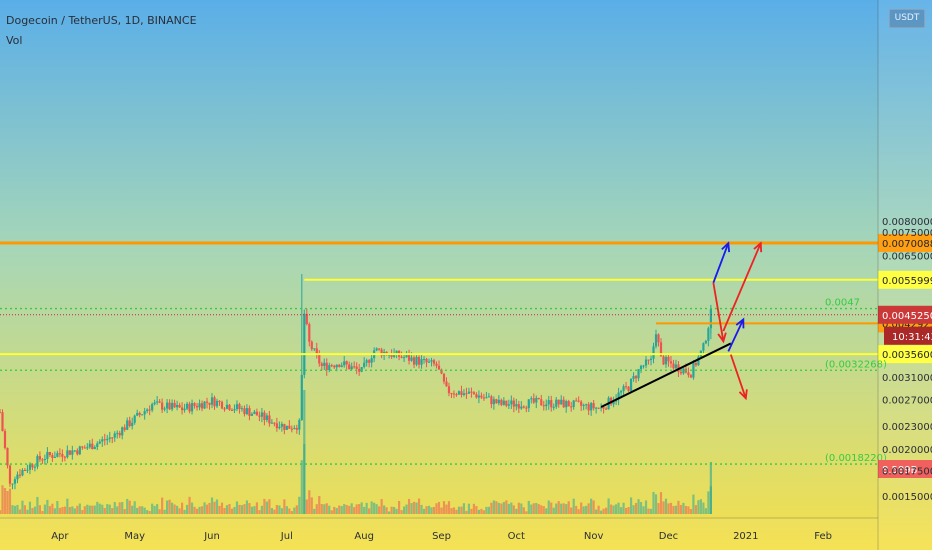 This screenshot has width=932, height=550. What do you see at coordinates (441, 536) in the screenshot?
I see `x-tick-label: Sep` at bounding box center [441, 536].